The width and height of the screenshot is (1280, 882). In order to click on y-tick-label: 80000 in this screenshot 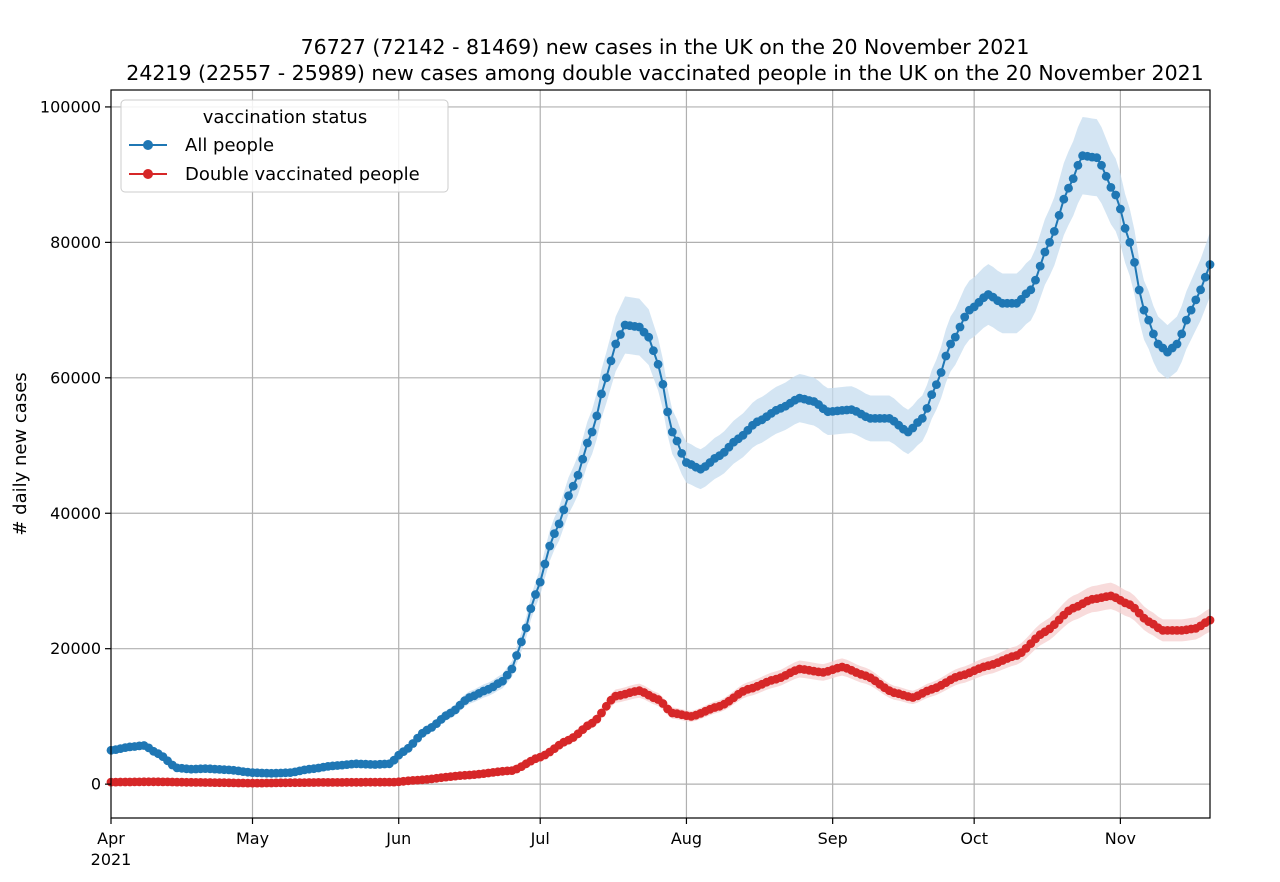, I will do `click(75, 242)`.